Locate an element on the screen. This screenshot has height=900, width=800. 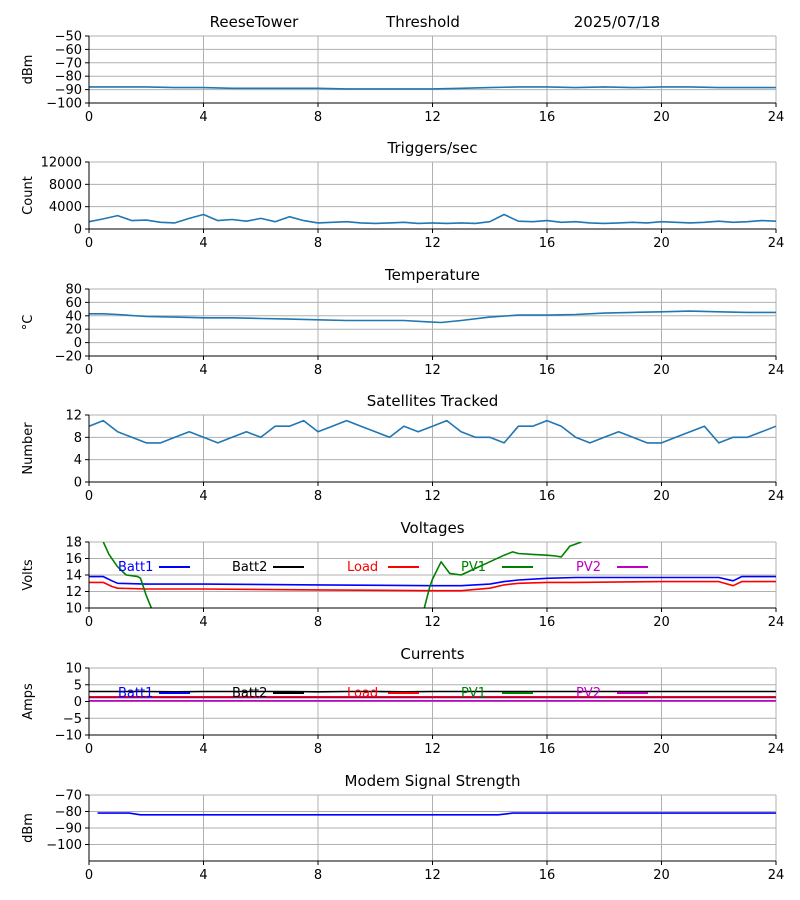
y-tick-label: 80 is located at coordinates (73, 290).